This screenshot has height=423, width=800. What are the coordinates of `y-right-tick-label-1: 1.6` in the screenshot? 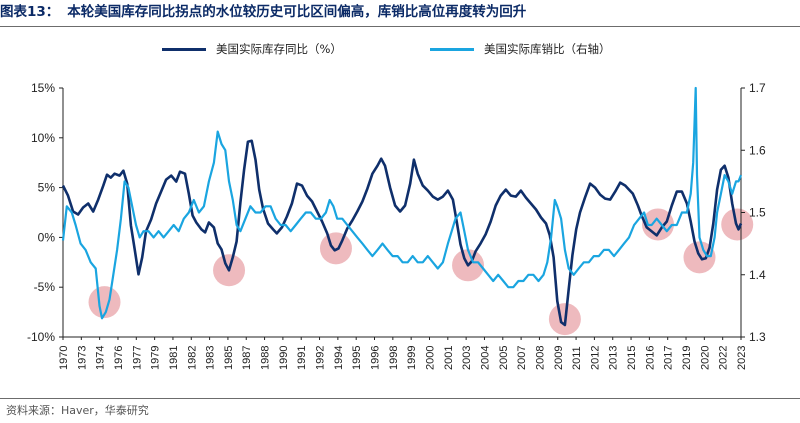 It's located at (757, 150).